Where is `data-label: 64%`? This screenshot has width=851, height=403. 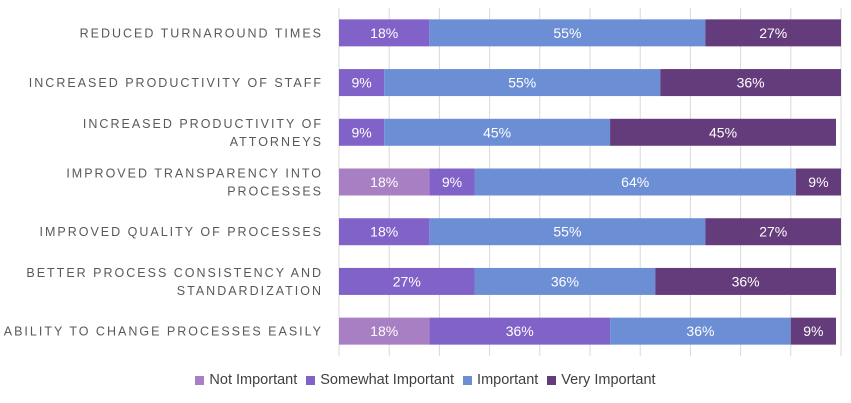
data-label: 64% is located at coordinates (635, 182).